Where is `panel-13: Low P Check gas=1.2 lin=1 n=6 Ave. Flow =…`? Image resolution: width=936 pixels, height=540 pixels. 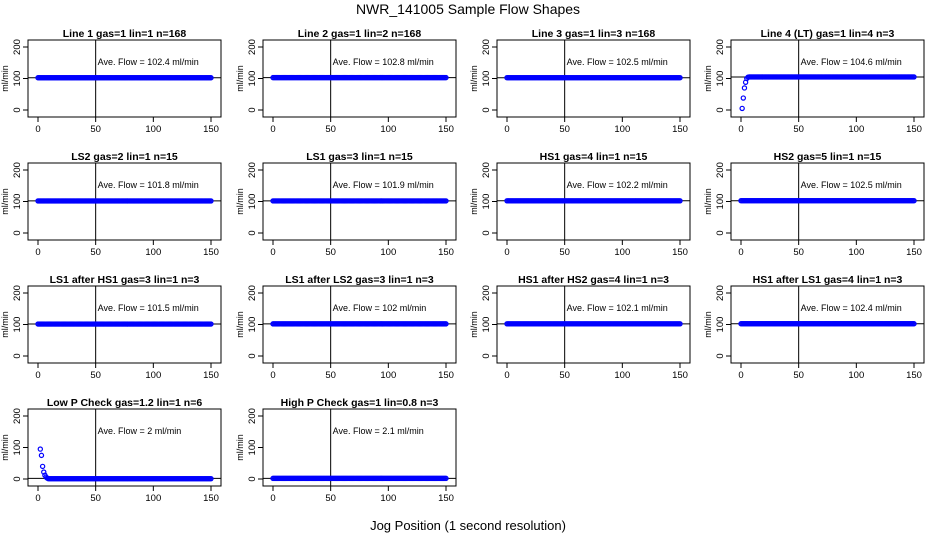 panel-13: Low P Check gas=1.2 lin=1 n=6 Ave. Flow =… is located at coordinates (111, 450).